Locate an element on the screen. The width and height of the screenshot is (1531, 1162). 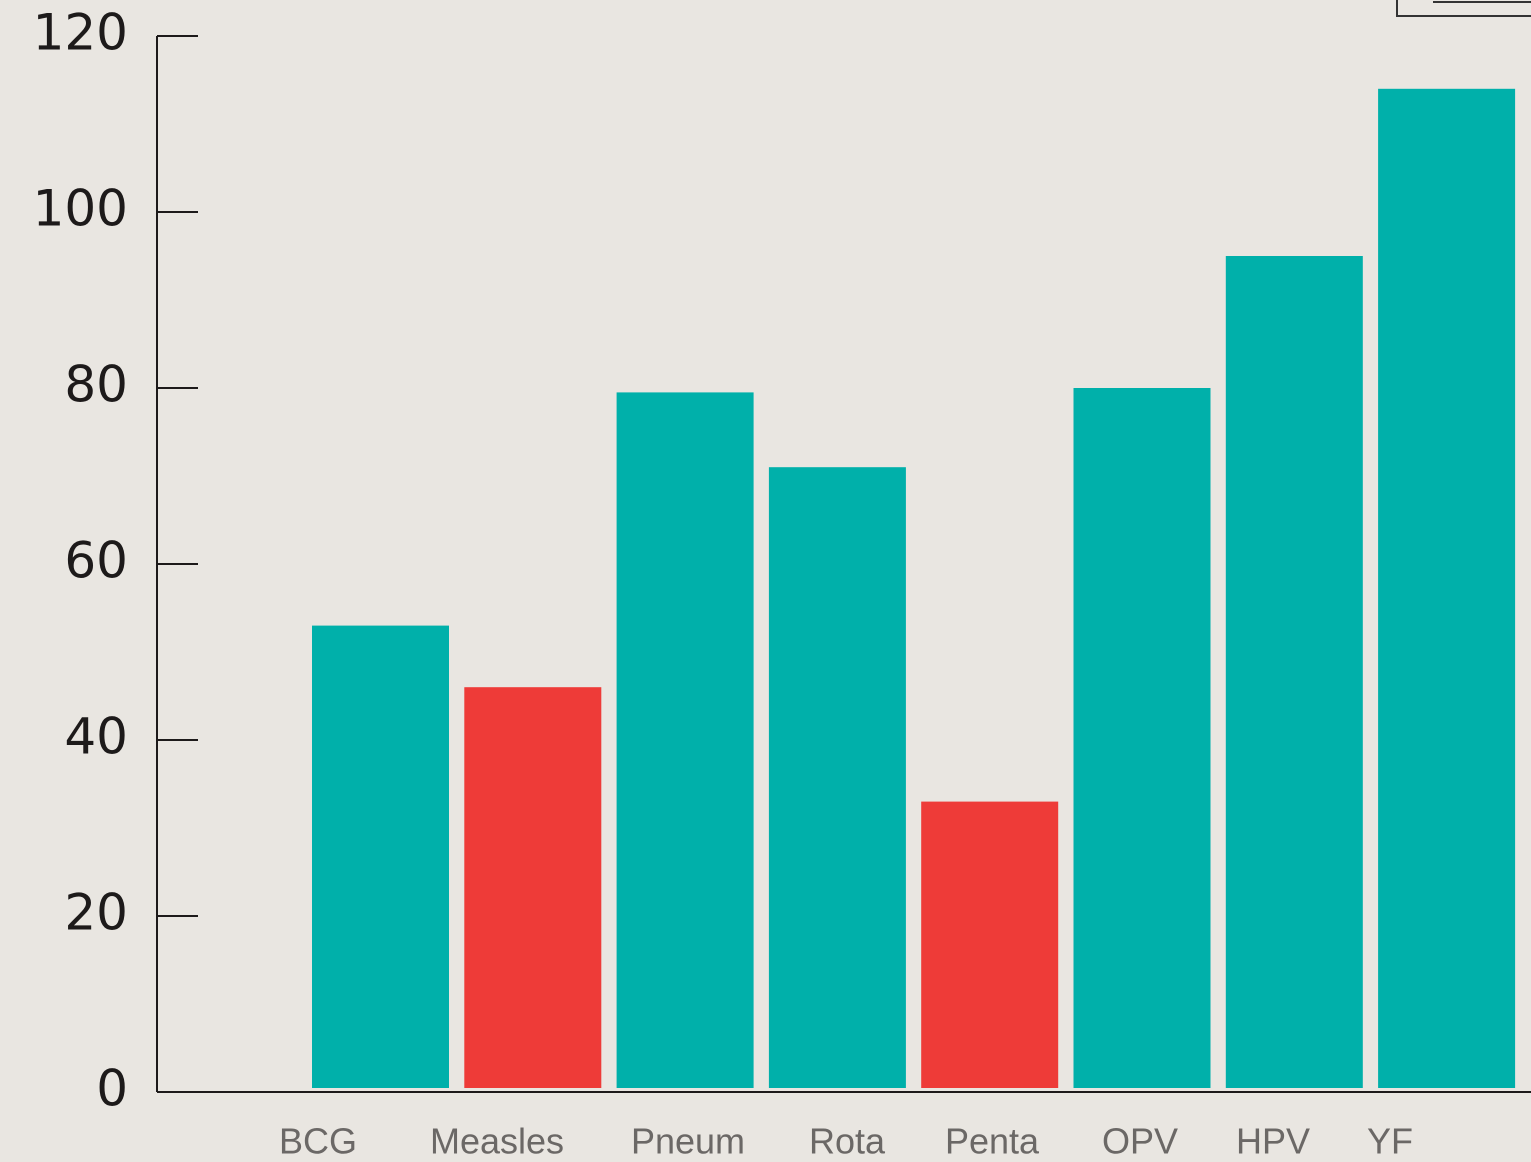
x-tick-label: Measles is located at coordinates (497, 1141).